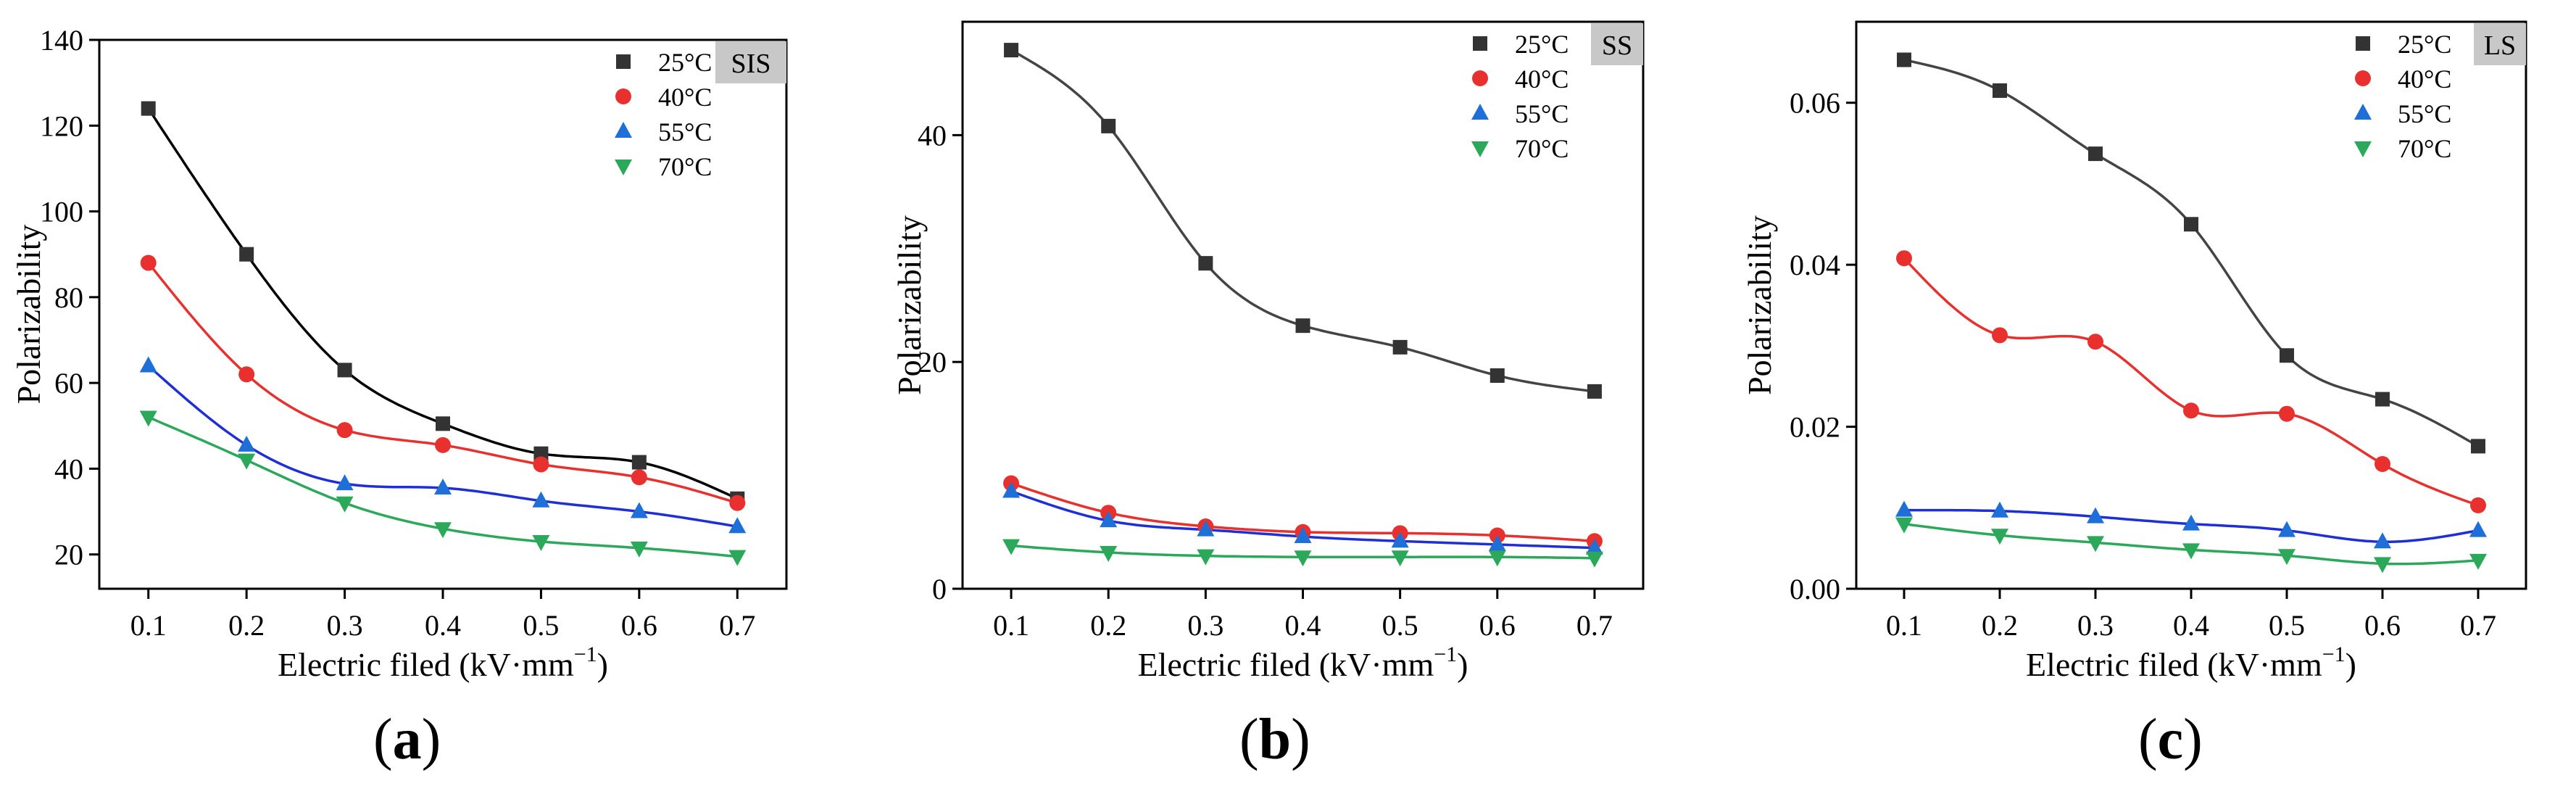 The image size is (2576, 807). What do you see at coordinates (61, 212) in the screenshot?
I see `y-tick-label: 100` at bounding box center [61, 212].